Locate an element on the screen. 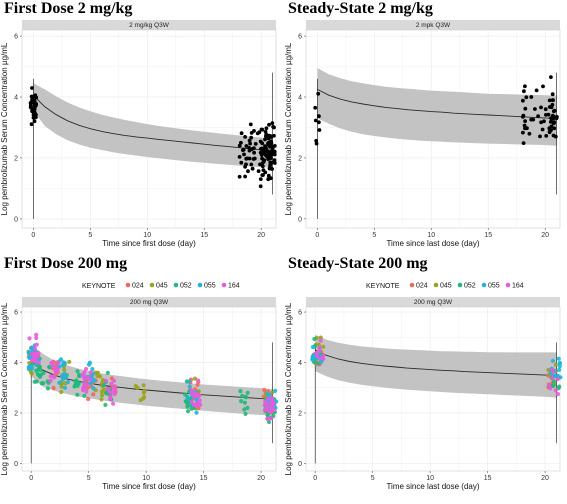 This screenshot has height=504, width=567. legend-label-045: 045 is located at coordinates (446, 286).